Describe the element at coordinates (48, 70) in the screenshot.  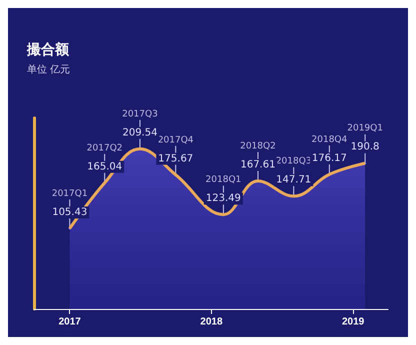
I see `chart-subtitle: 单位 亿元` at that location.